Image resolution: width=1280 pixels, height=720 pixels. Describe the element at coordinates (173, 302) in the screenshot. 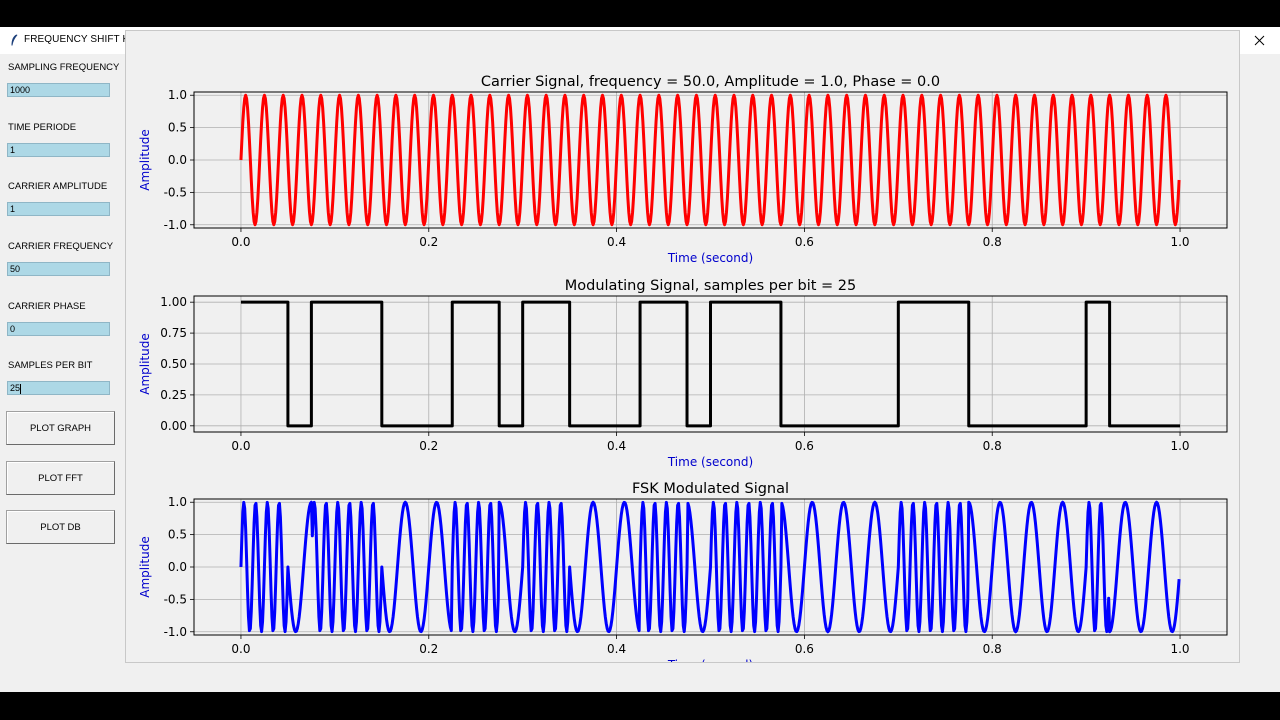

I see `modulating-y-tick-label: 1.00` at that location.